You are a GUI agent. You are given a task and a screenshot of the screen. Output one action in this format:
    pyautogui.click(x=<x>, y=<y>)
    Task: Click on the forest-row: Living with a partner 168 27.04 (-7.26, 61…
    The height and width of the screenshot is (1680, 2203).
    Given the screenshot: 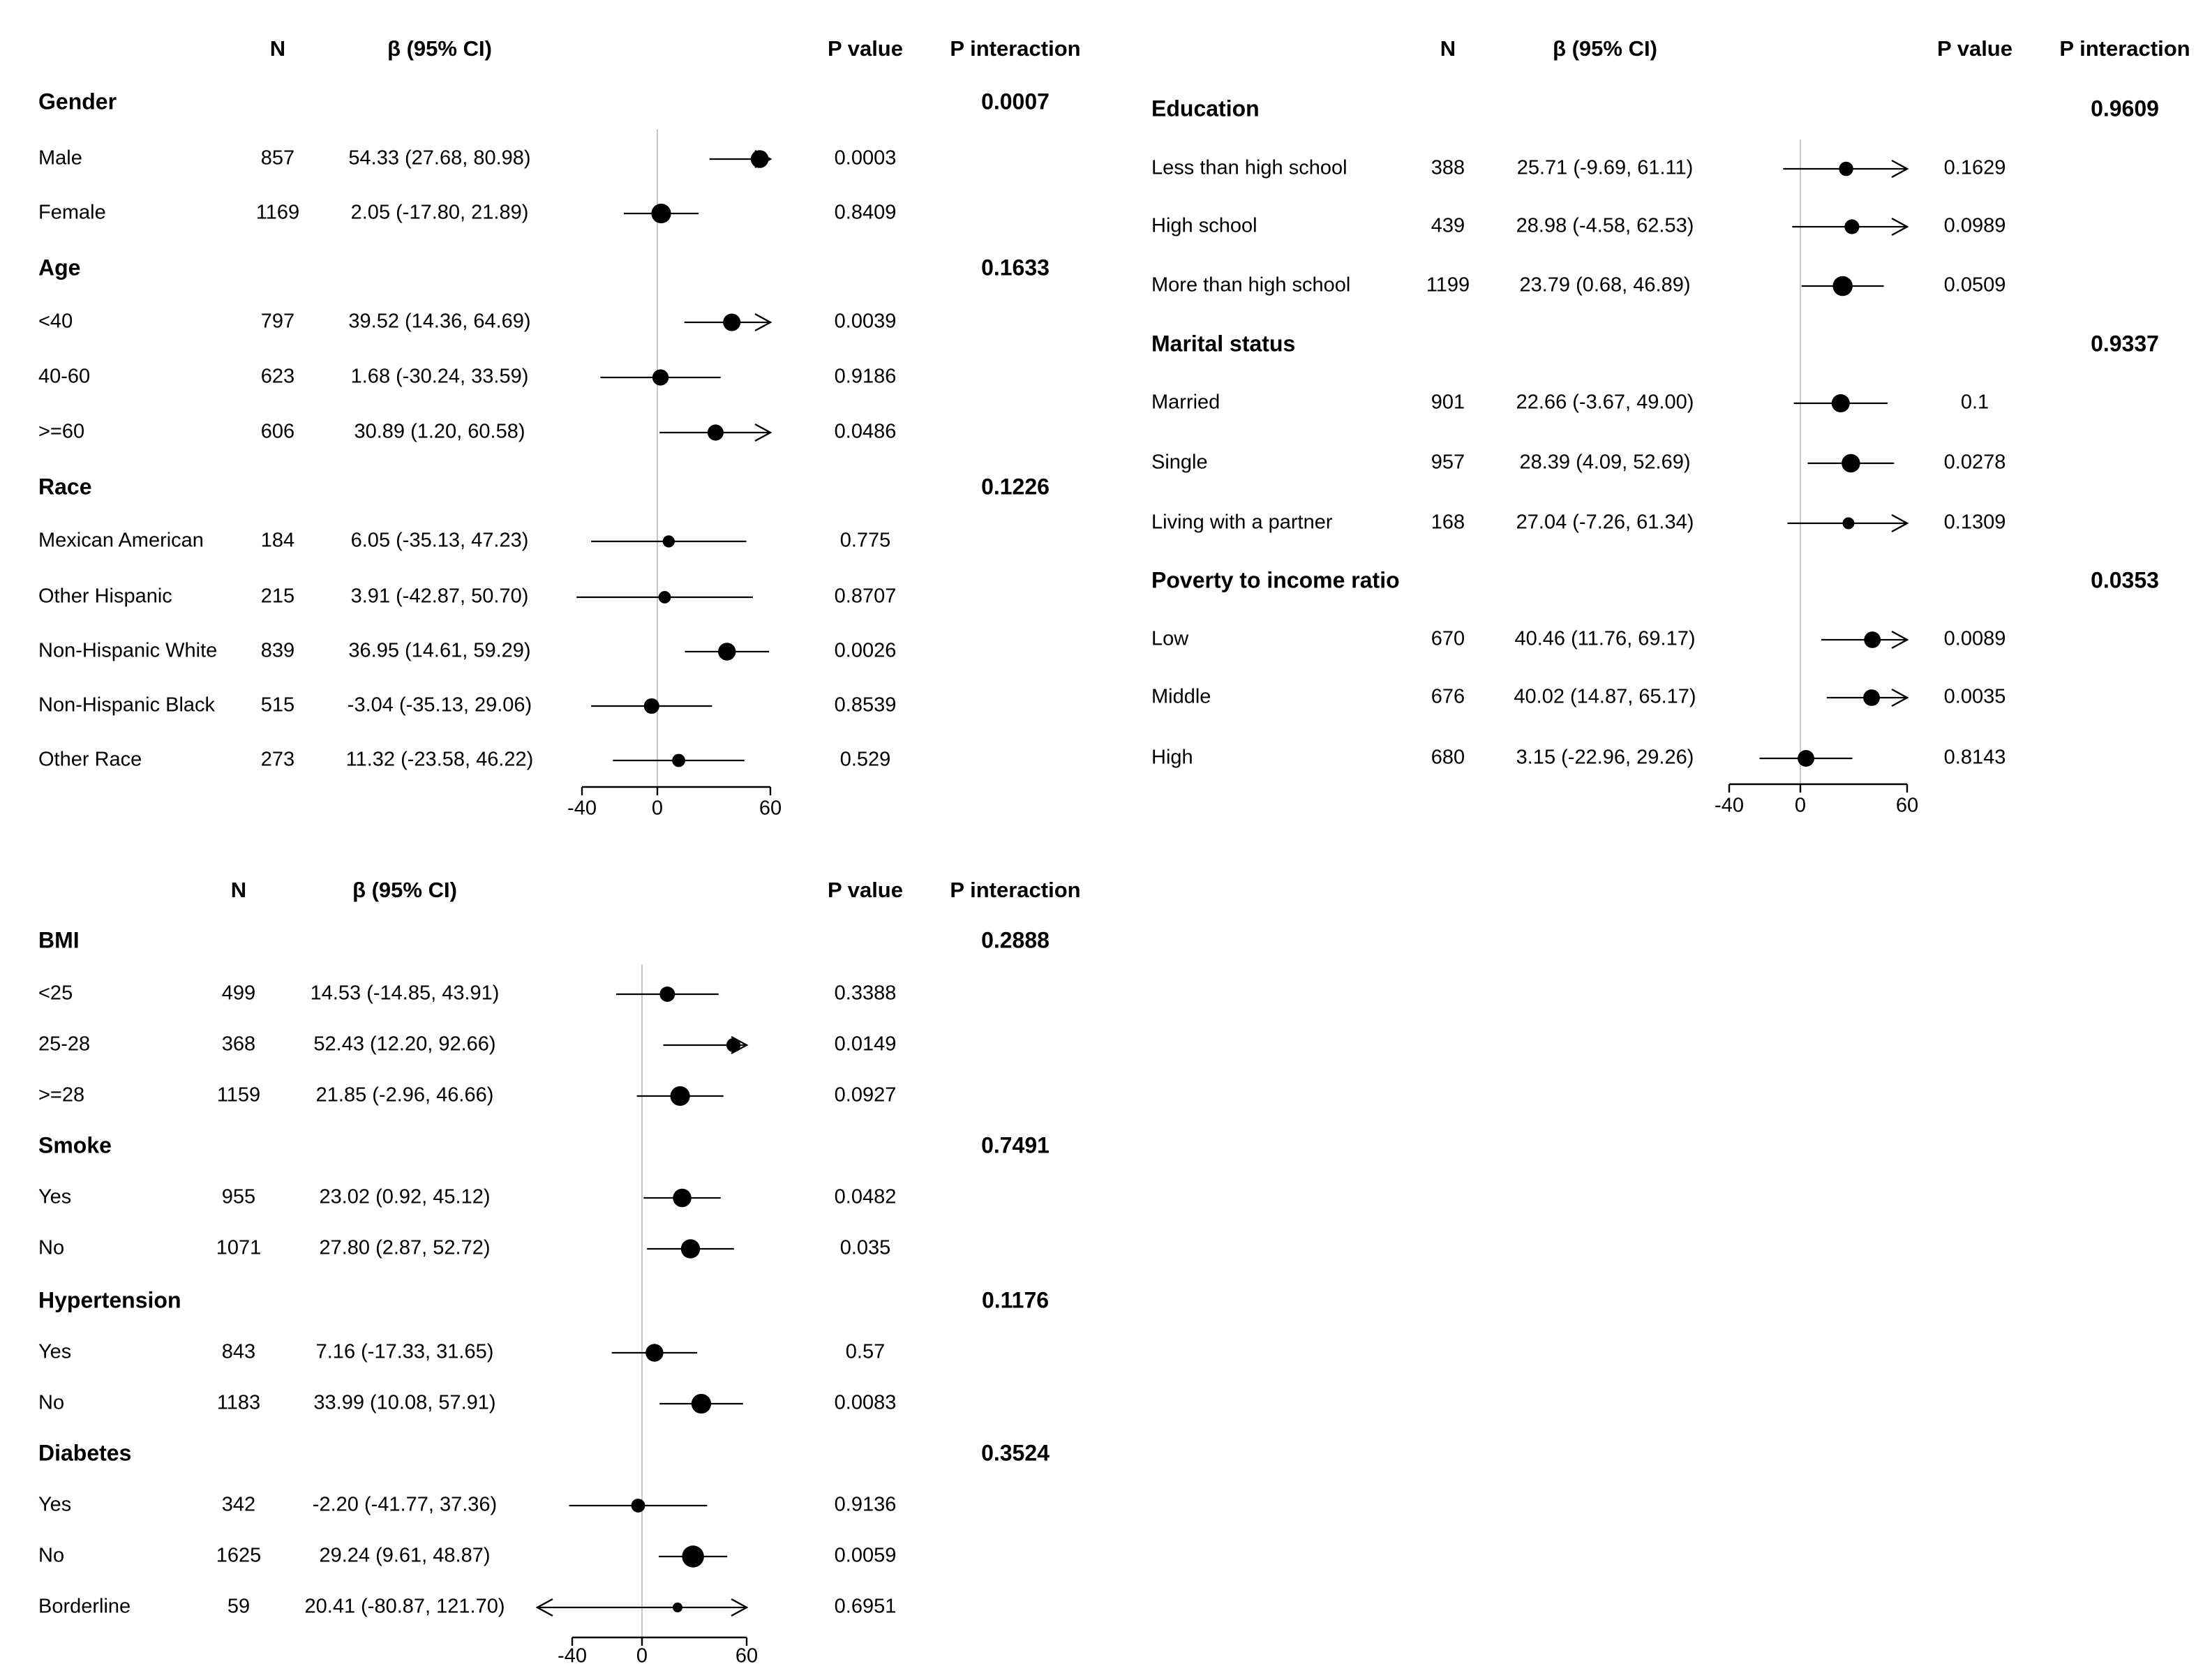 What is the action you would take?
    pyautogui.click(x=1578, y=522)
    